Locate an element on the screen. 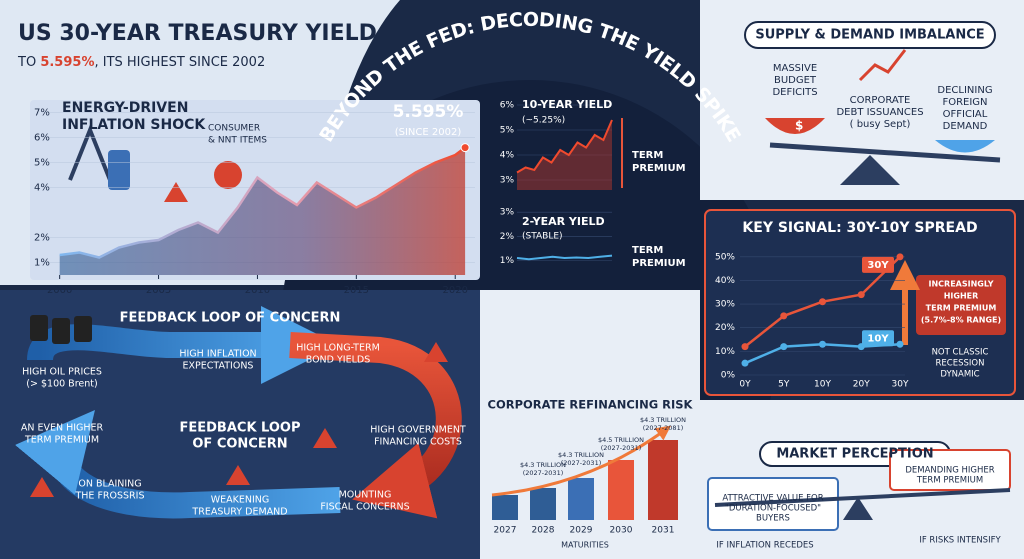 The width and height of the screenshot is (1024, 559). supply-title-box is located at coordinates (870, 35).